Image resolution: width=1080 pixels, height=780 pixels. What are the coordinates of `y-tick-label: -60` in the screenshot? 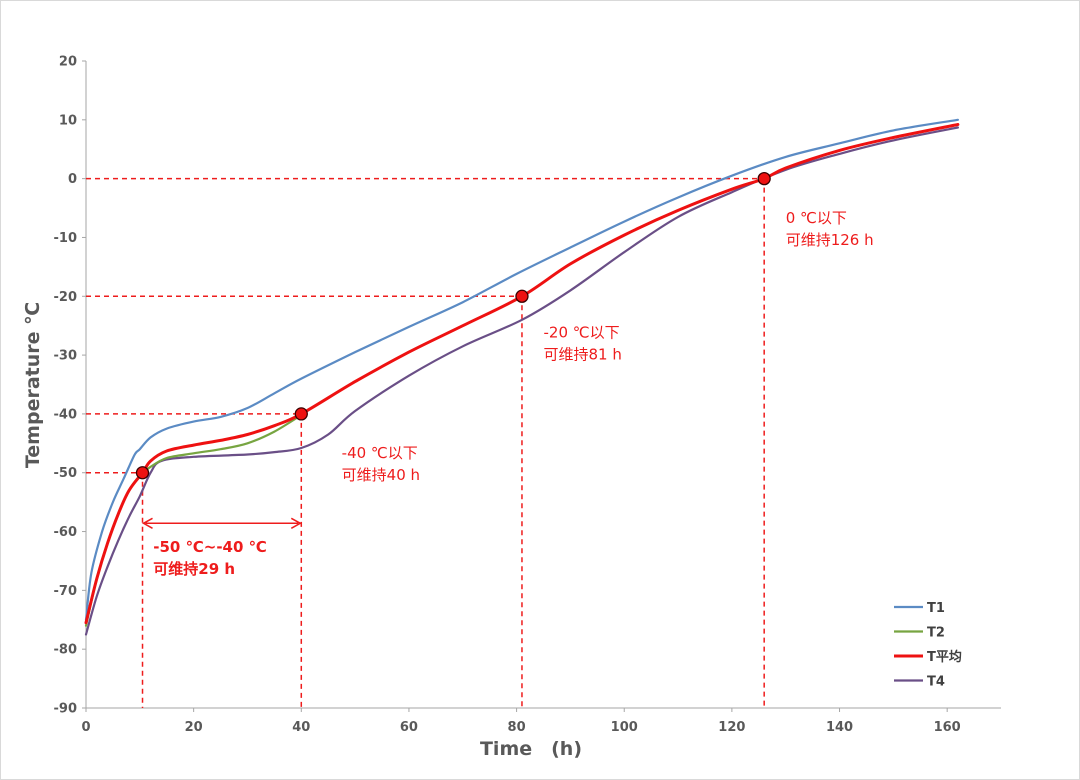 It's located at (66, 532).